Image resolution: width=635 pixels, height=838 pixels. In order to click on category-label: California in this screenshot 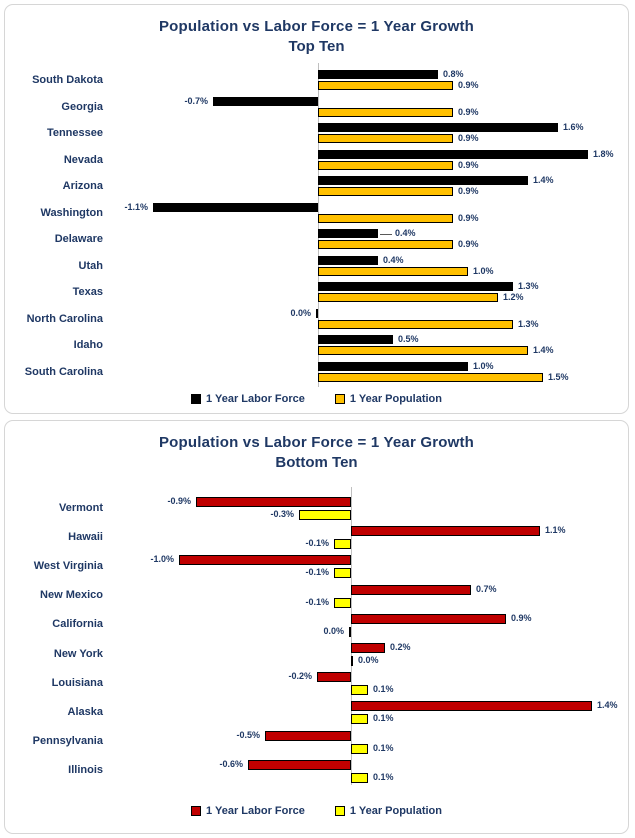, I will do `click(77, 624)`.